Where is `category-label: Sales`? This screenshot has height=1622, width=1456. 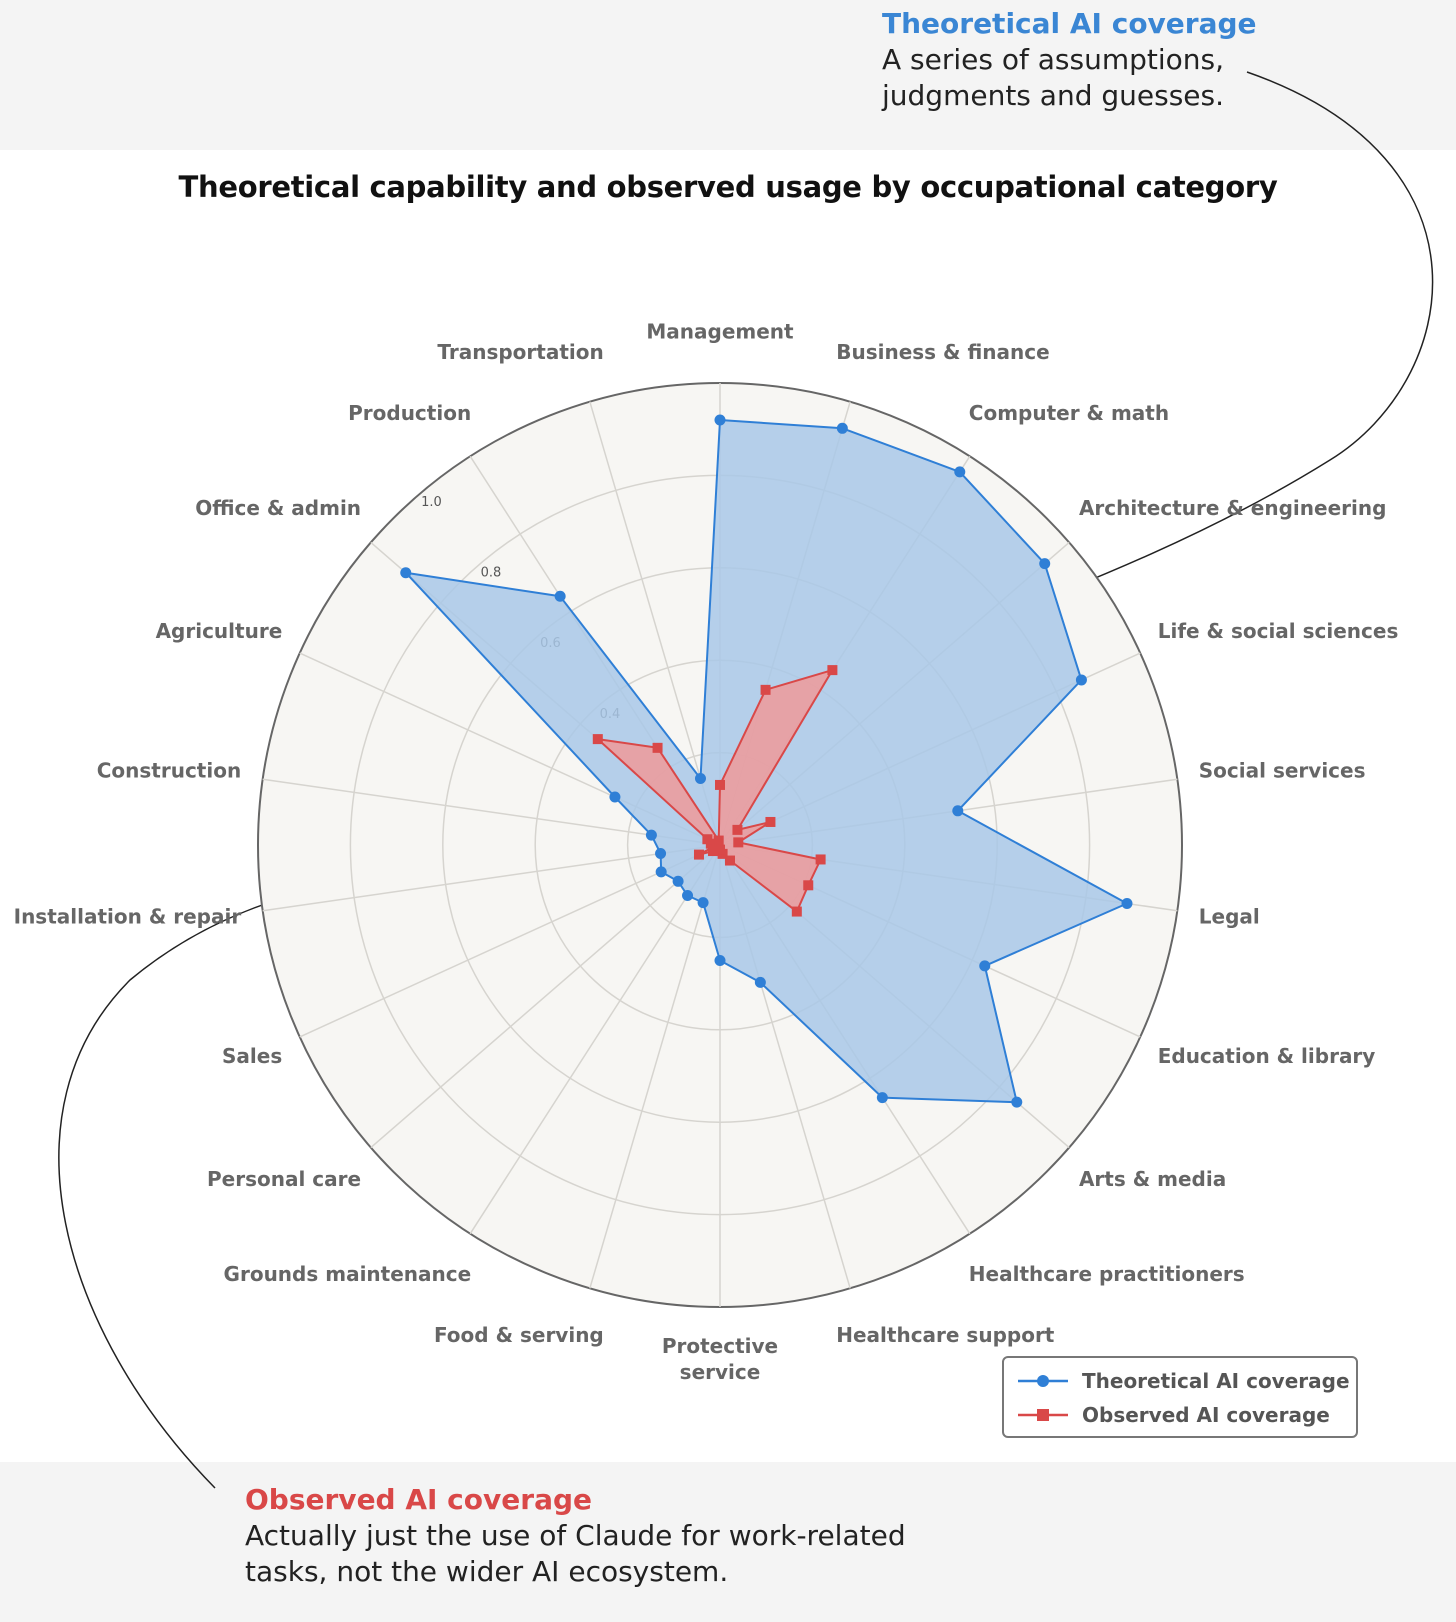
category-label: Sales is located at coordinates (252, 1056).